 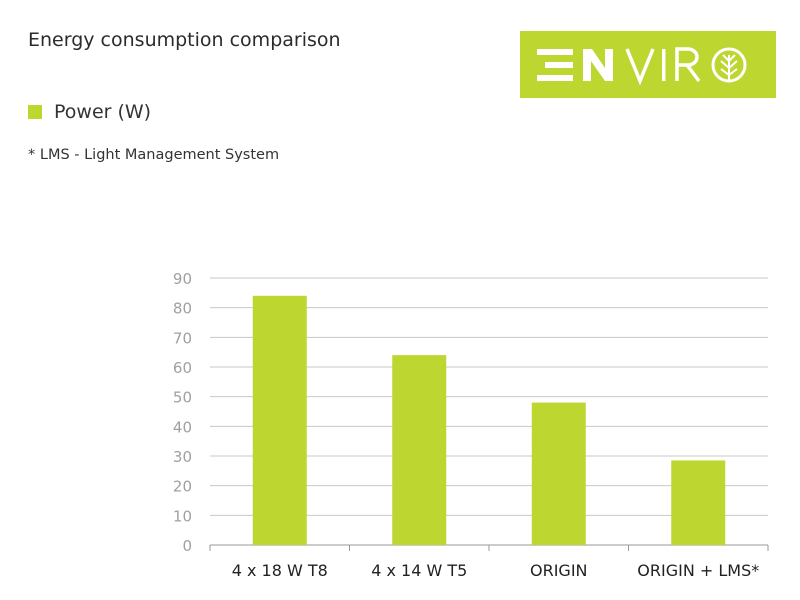 What do you see at coordinates (182, 309) in the screenshot?
I see `y-tick-label: 80` at bounding box center [182, 309].